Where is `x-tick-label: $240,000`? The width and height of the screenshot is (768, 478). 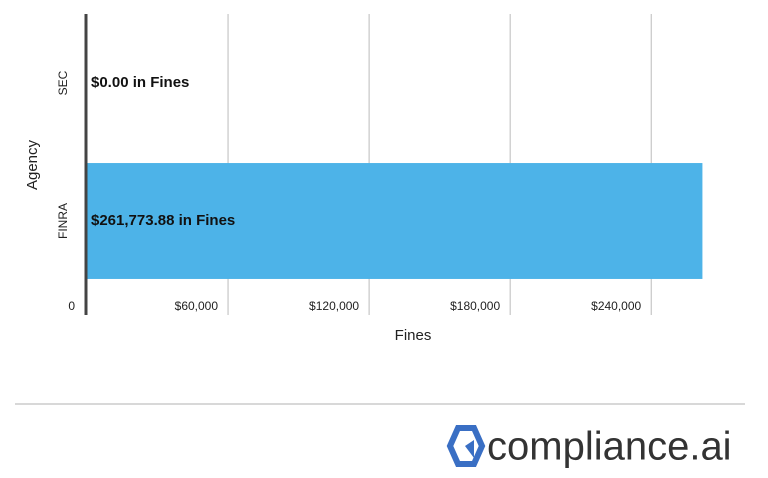
x-tick-label: $240,000 is located at coordinates (616, 306).